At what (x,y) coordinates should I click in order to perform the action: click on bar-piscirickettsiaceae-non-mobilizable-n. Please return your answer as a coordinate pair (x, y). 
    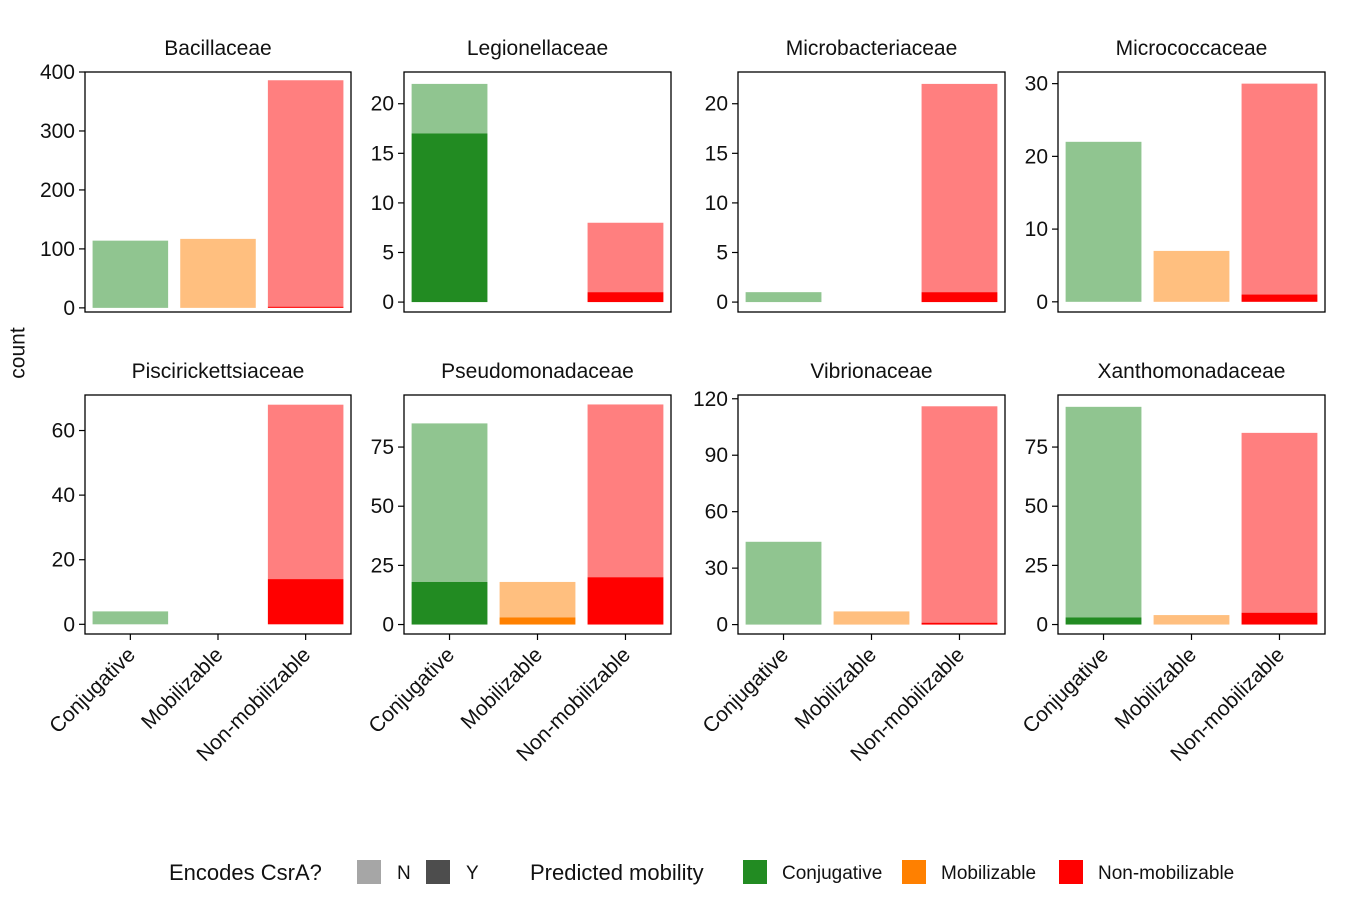
    Looking at the image, I should click on (305, 492).